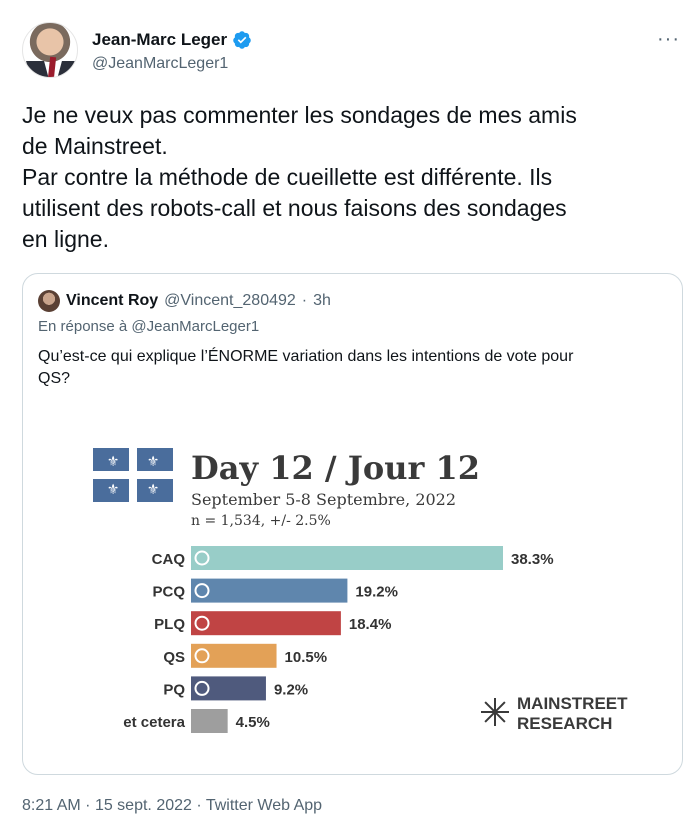  I want to click on logo-mark-stroke, so click(495, 712).